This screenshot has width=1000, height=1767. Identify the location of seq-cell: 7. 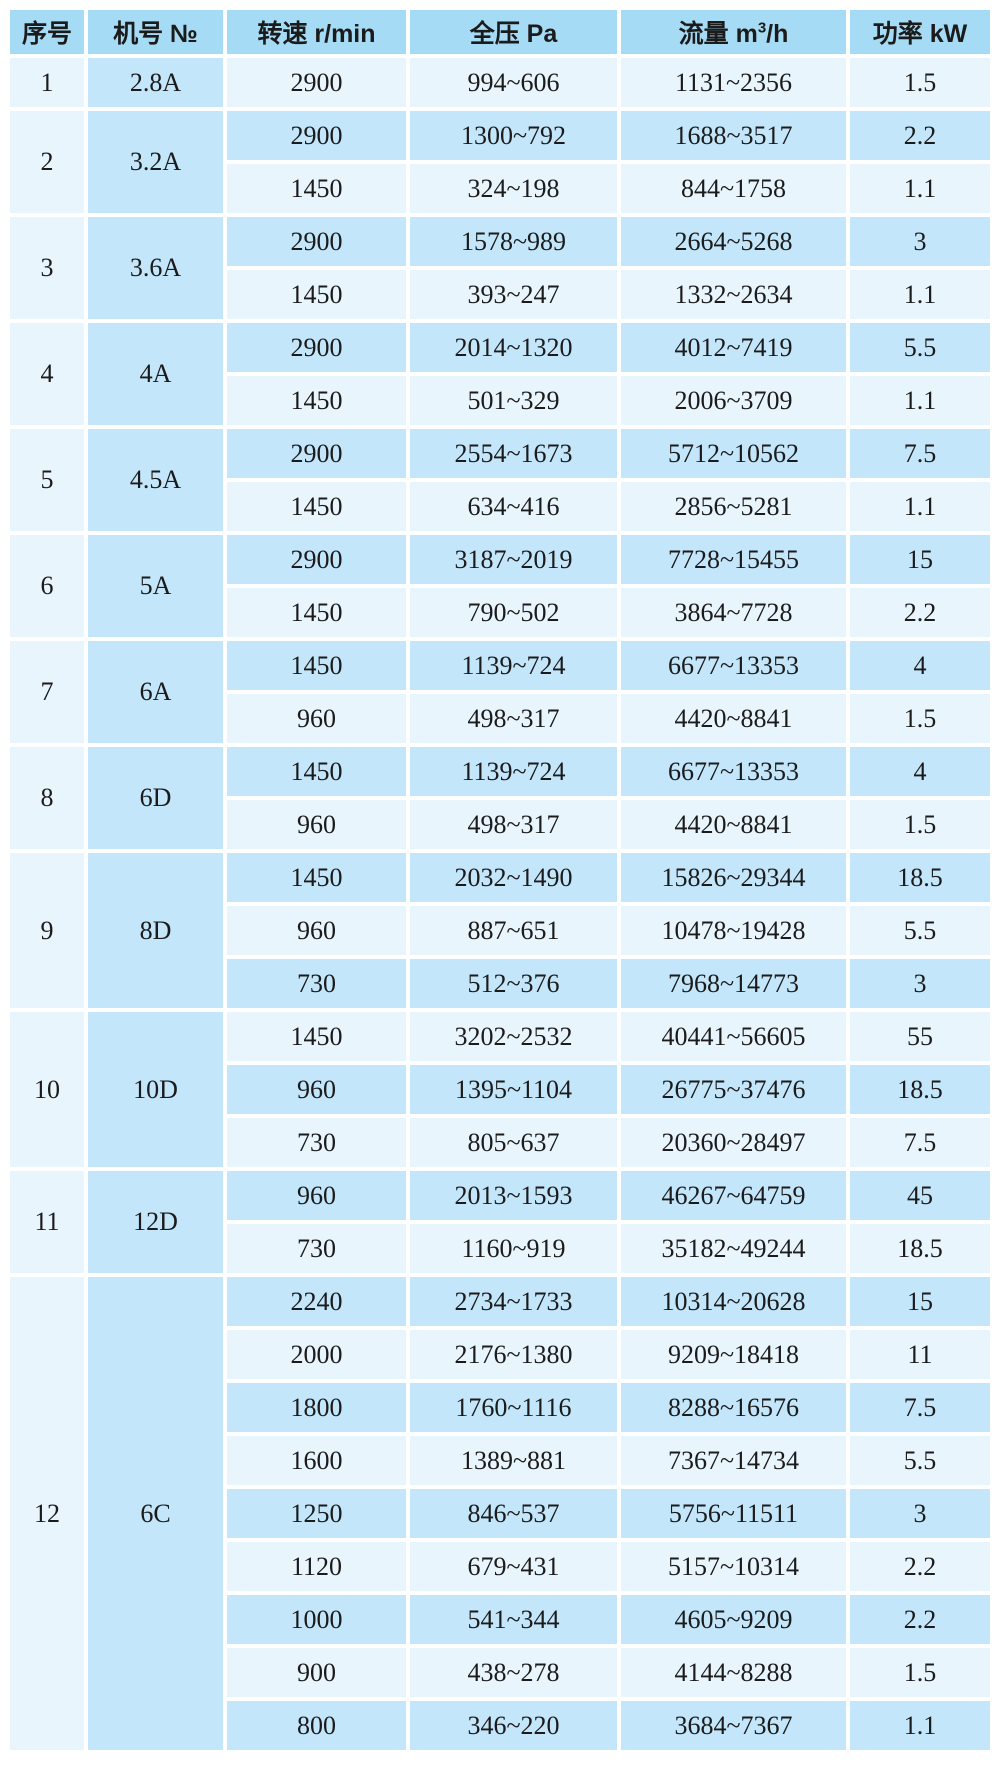
(47, 692).